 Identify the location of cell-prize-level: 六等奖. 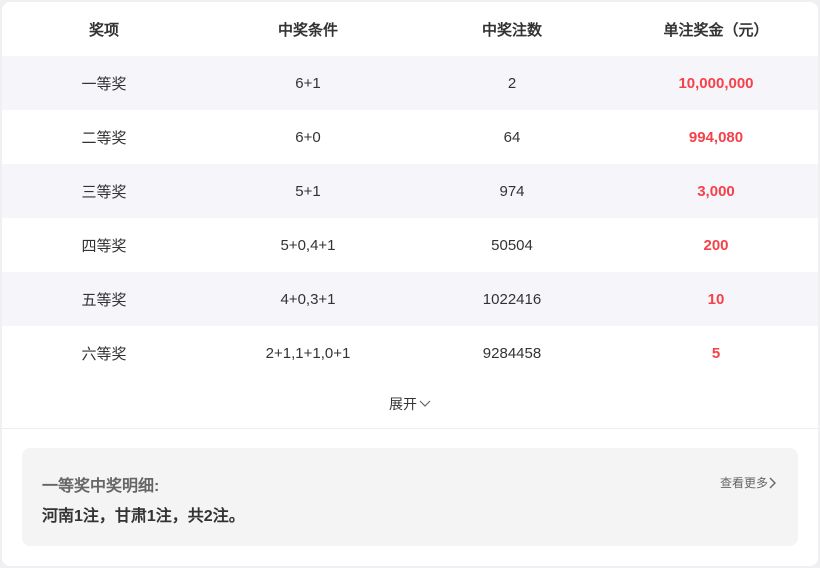
(104, 354).